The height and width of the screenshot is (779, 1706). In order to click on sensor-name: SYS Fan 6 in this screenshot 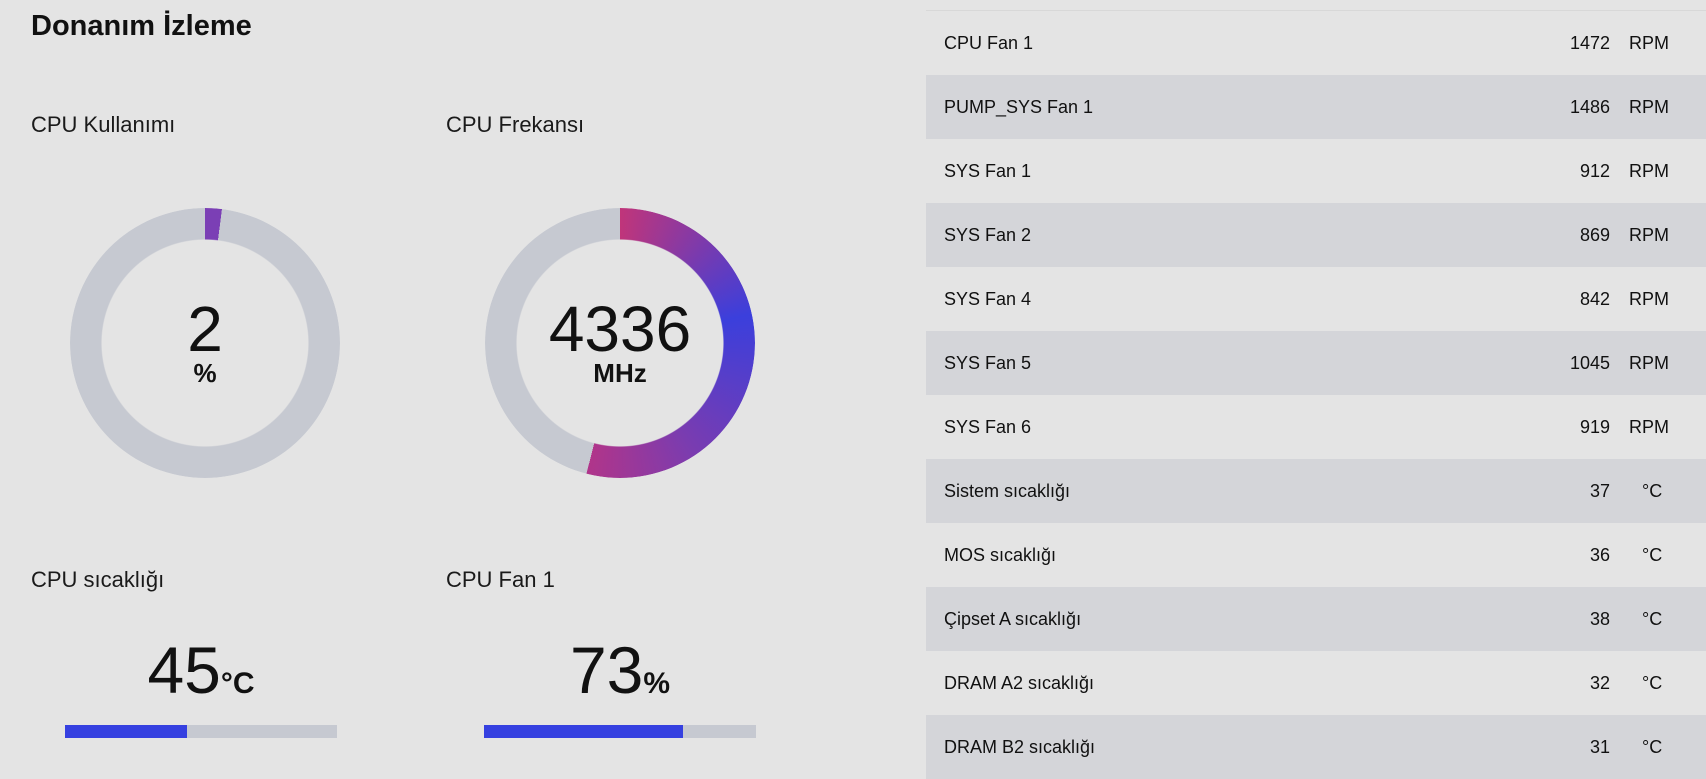, I will do `click(988, 426)`.